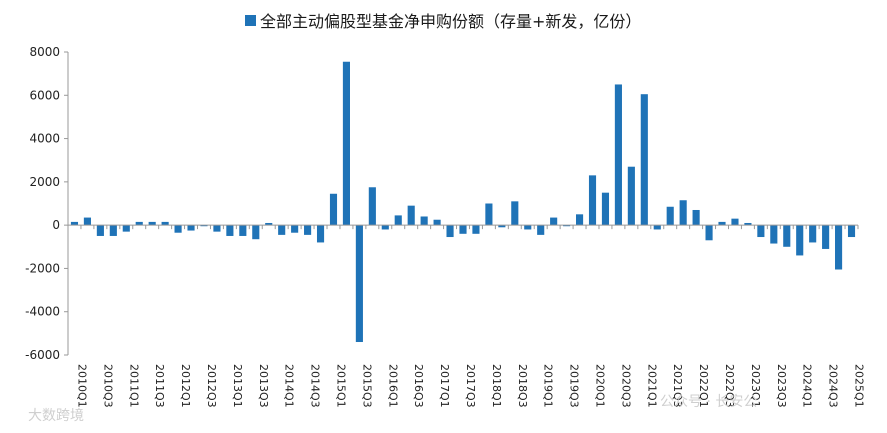 The height and width of the screenshot is (433, 887). I want to click on x-tick-label: 2017Q1, so click(444, 386).